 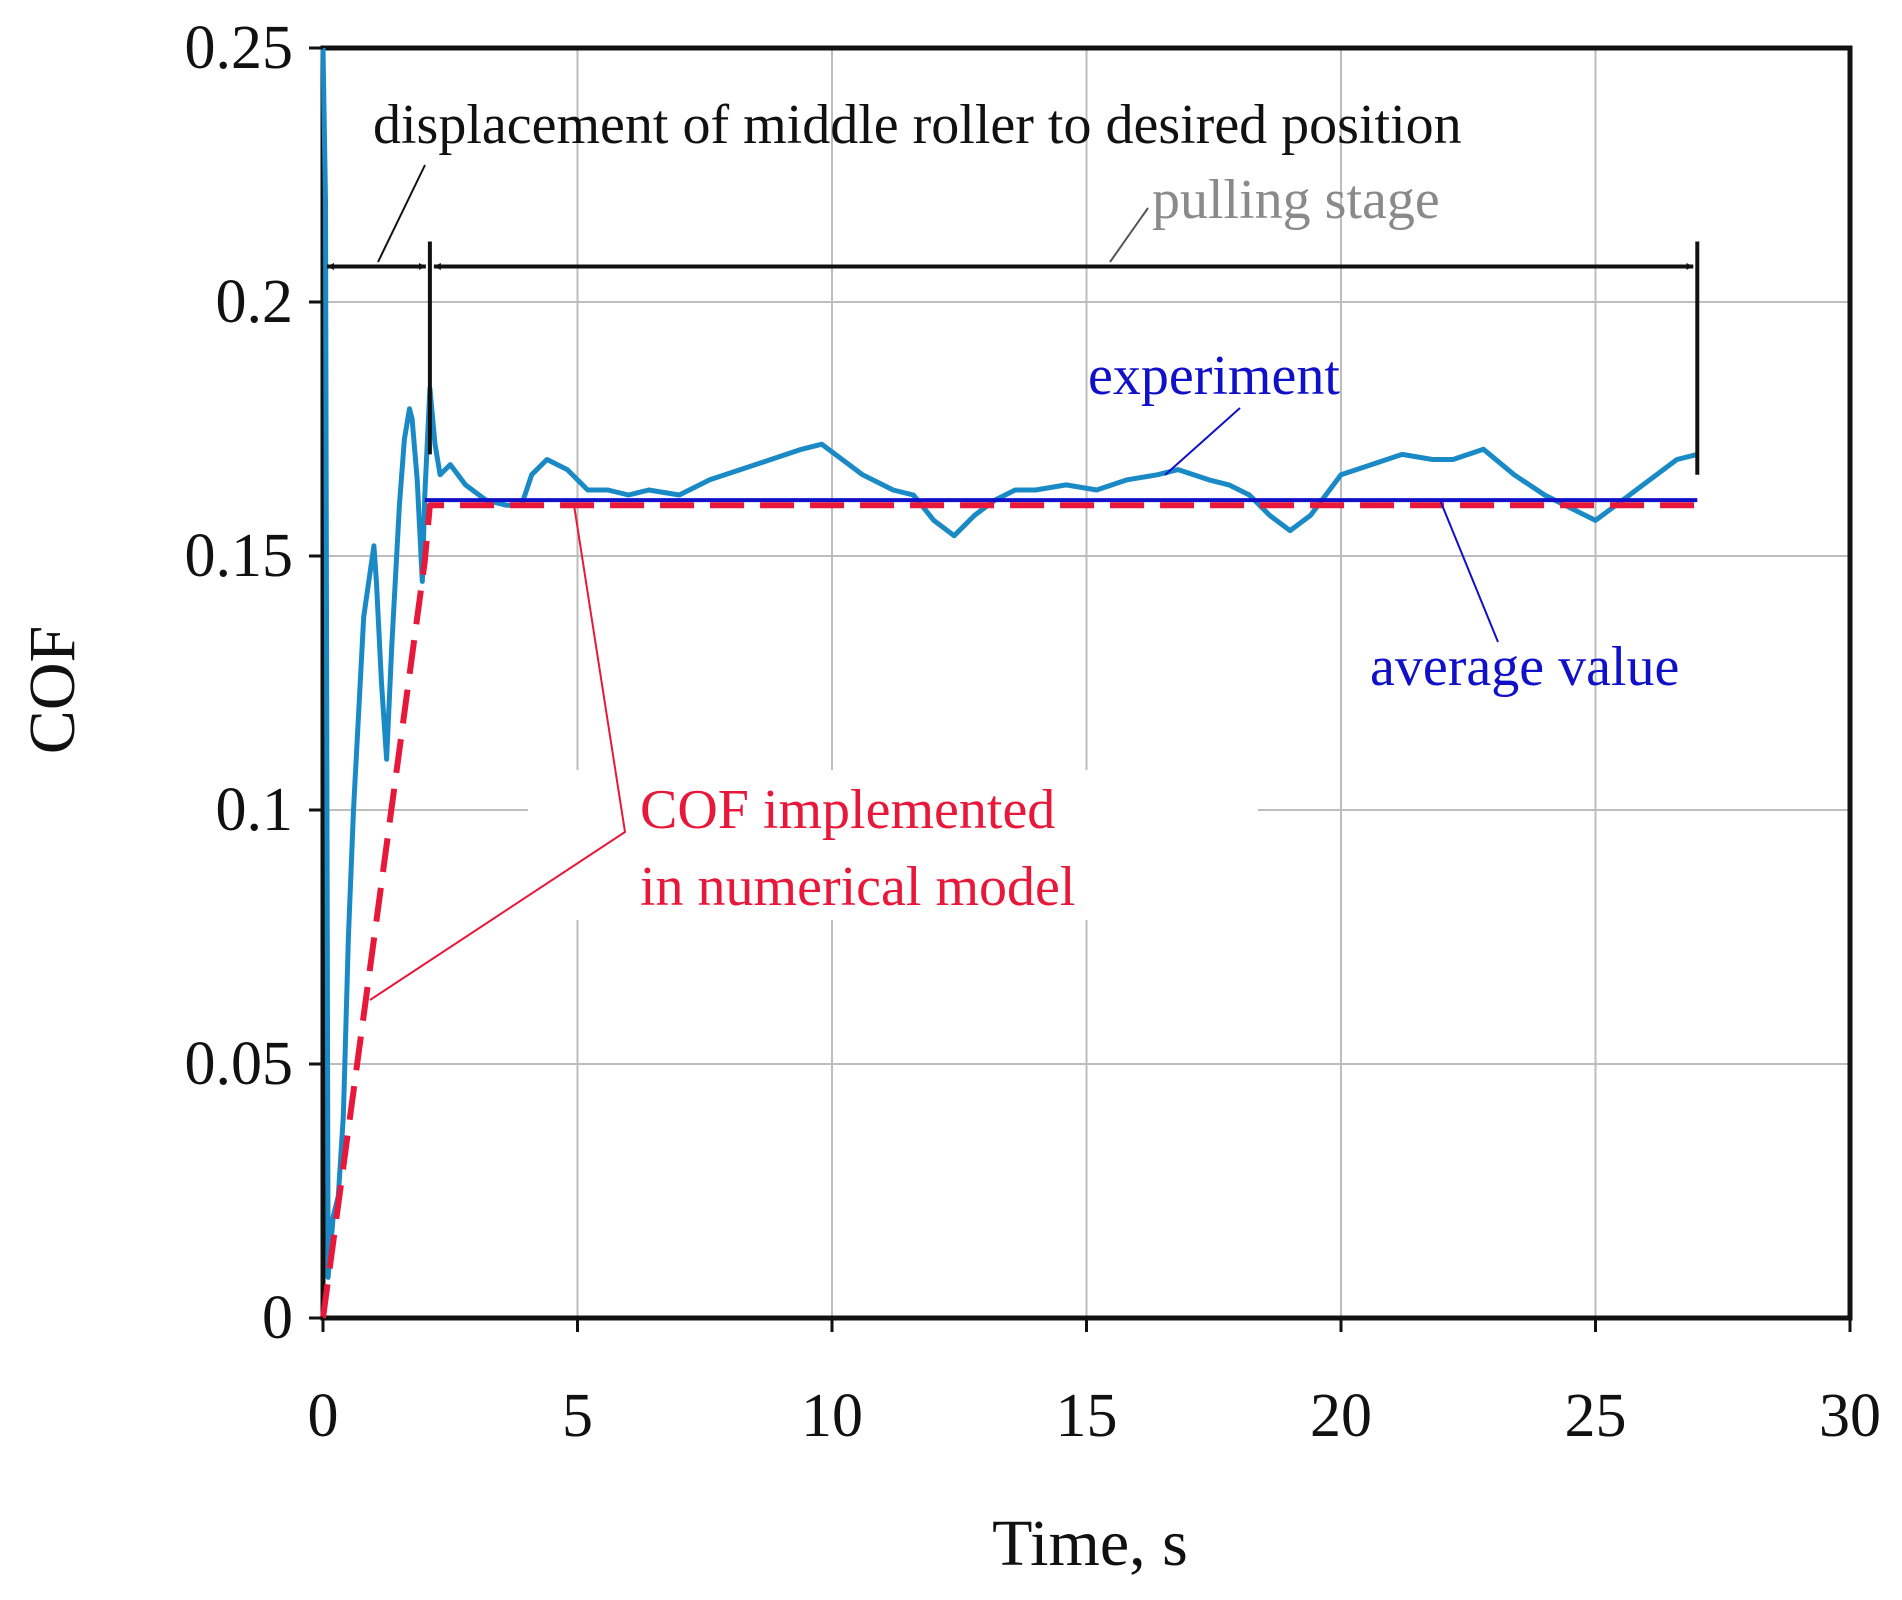 I want to click on y-axis-ticks: 0 0.05 0.1 0.15 0.2 0.25, so click(x=254, y=683).